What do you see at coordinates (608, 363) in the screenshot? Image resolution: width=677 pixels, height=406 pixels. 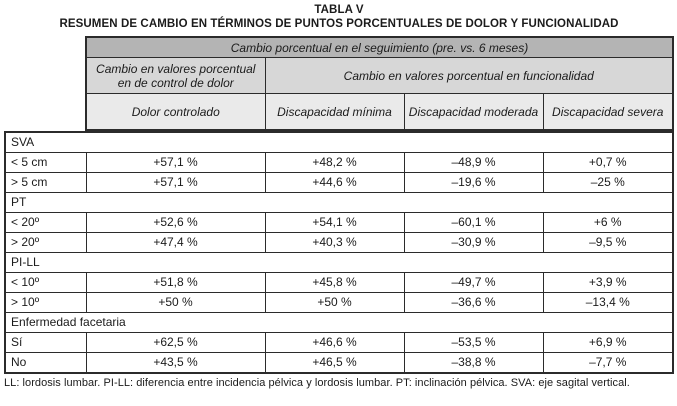 I see `value-cell: –7,7 %` at bounding box center [608, 363].